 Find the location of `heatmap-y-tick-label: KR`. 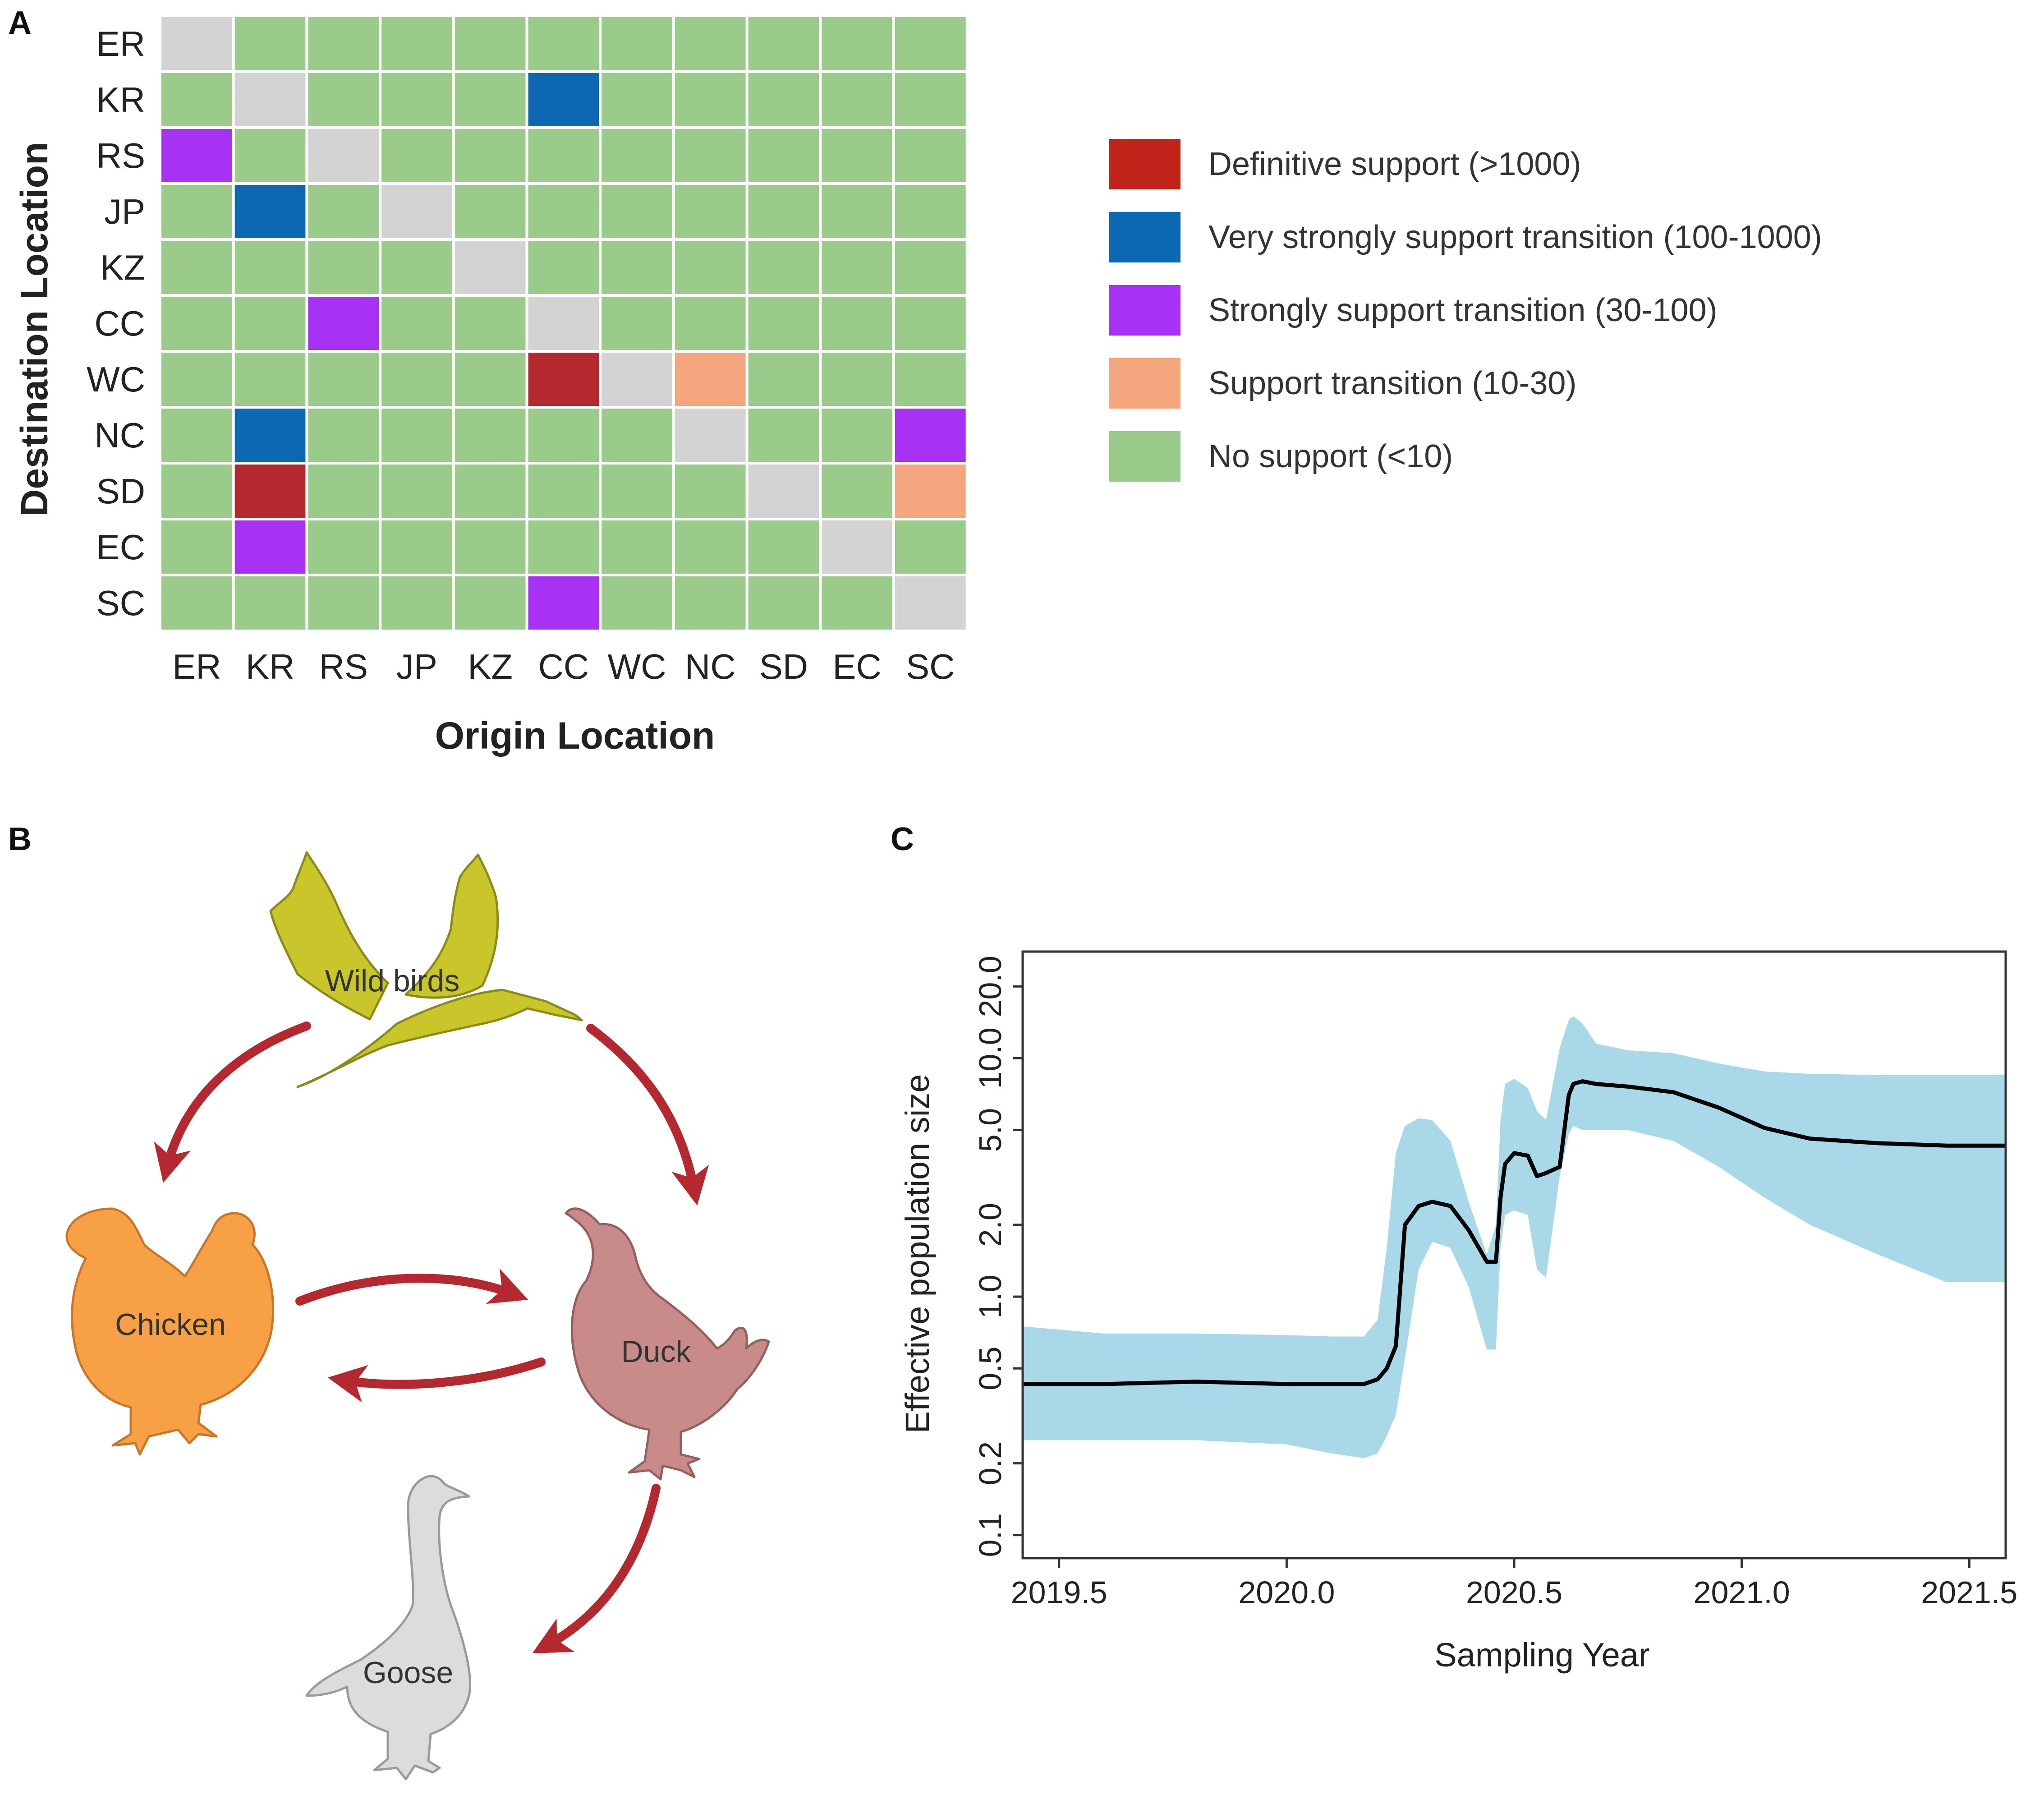

heatmap-y-tick-label: KR is located at coordinates (120, 100).